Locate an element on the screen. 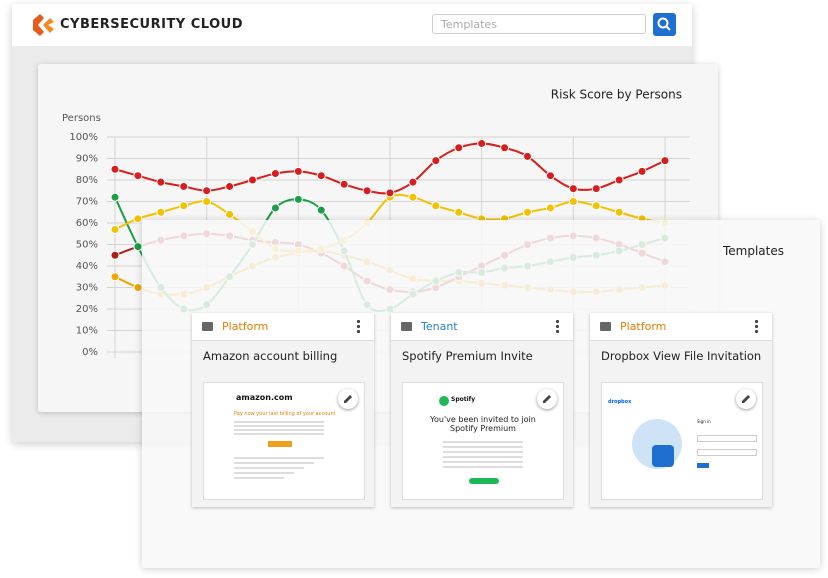  chart-title: Risk Score by Persons is located at coordinates (616, 95).